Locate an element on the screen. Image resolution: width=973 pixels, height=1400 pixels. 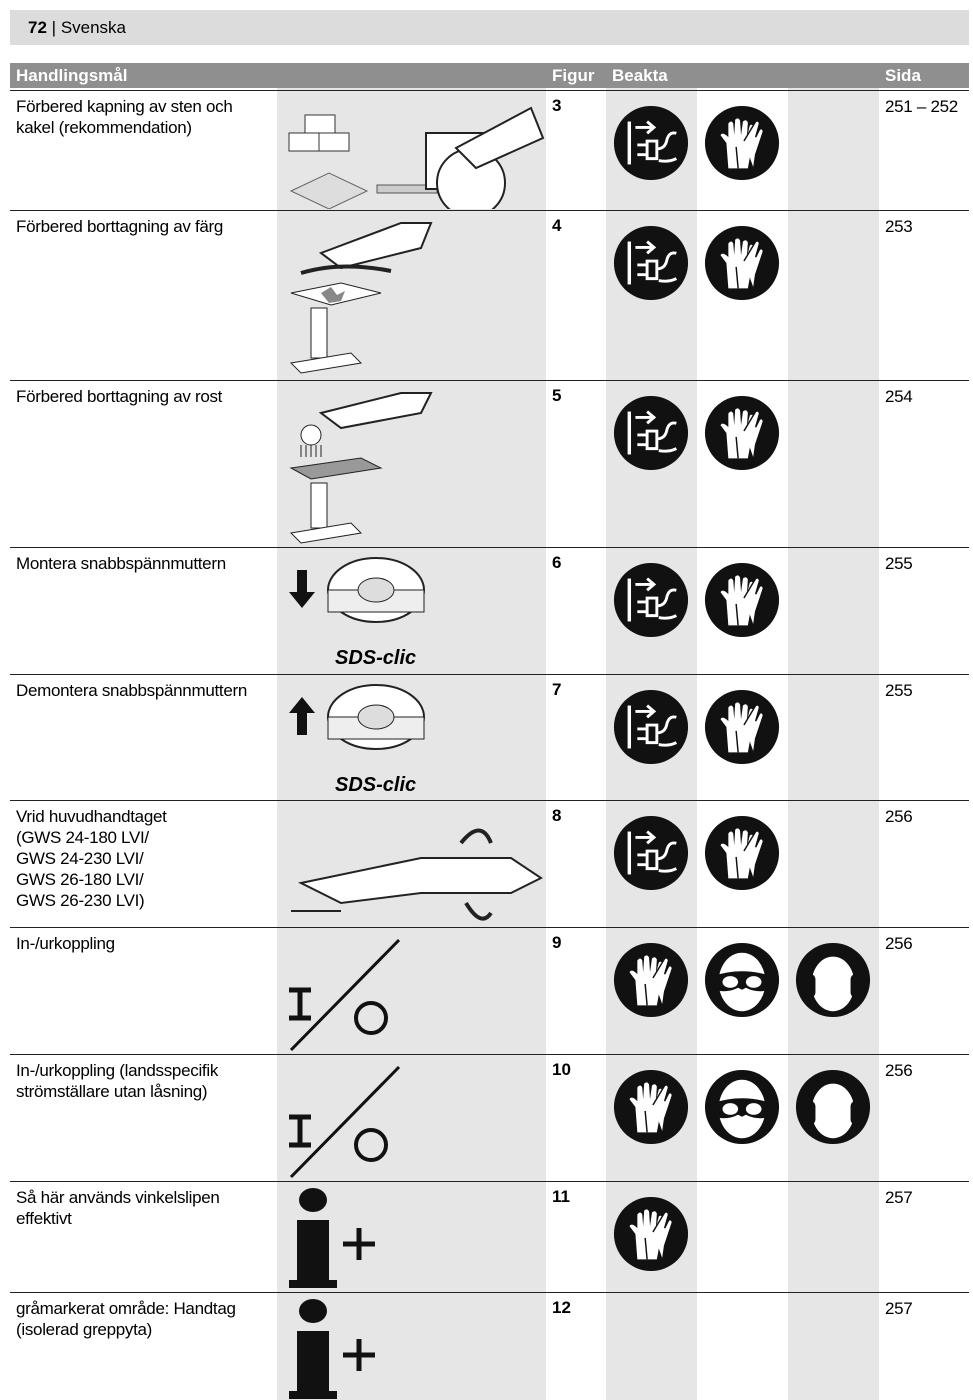
section: Svenska is located at coordinates (93, 27).